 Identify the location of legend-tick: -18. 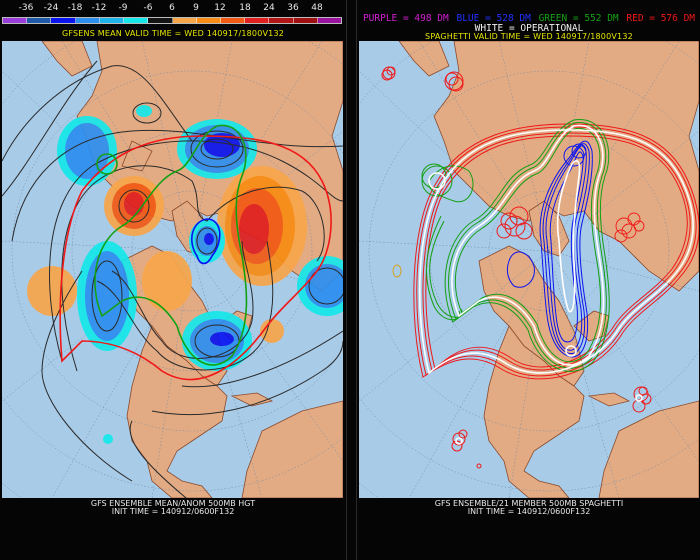
(75, 8).